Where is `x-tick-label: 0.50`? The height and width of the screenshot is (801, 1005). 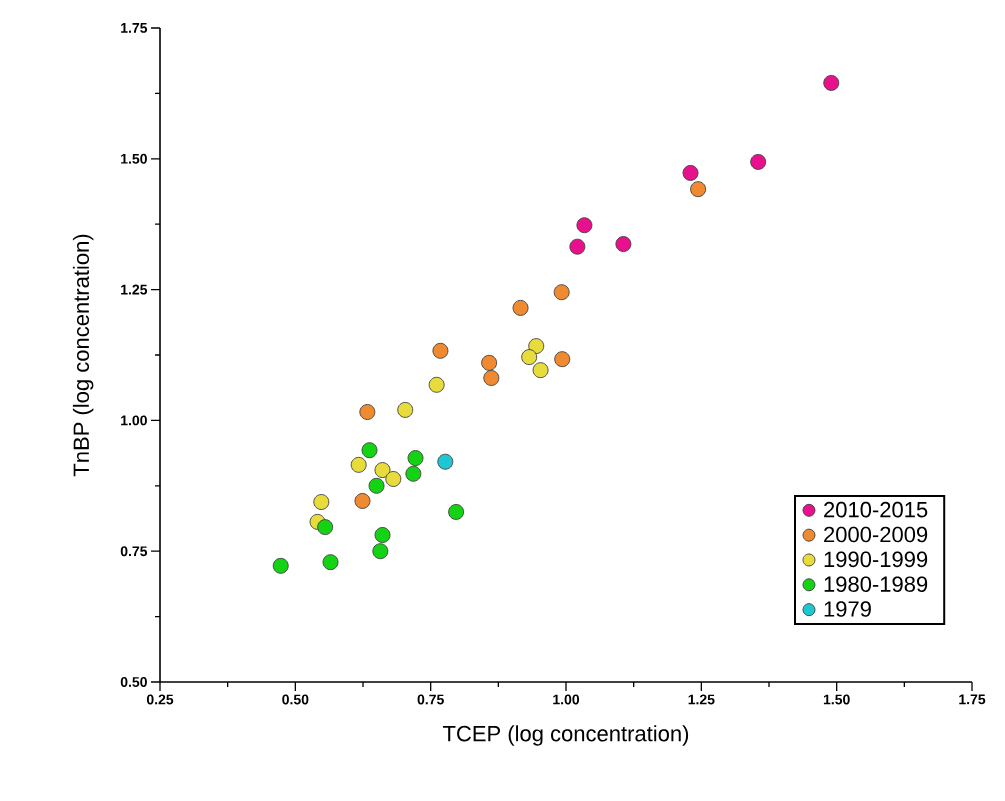
x-tick-label: 0.50 is located at coordinates (295, 699).